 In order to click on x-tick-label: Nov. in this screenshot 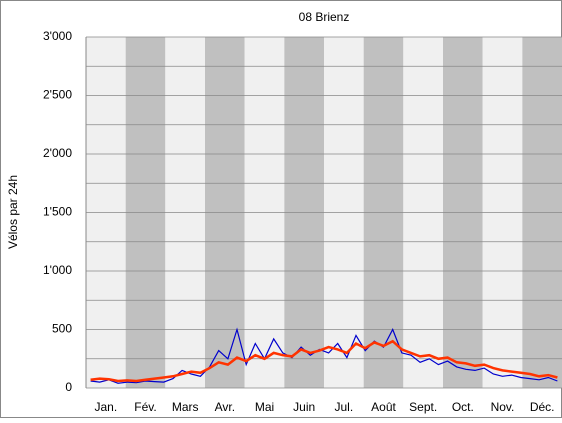, I will do `click(503, 407)`.